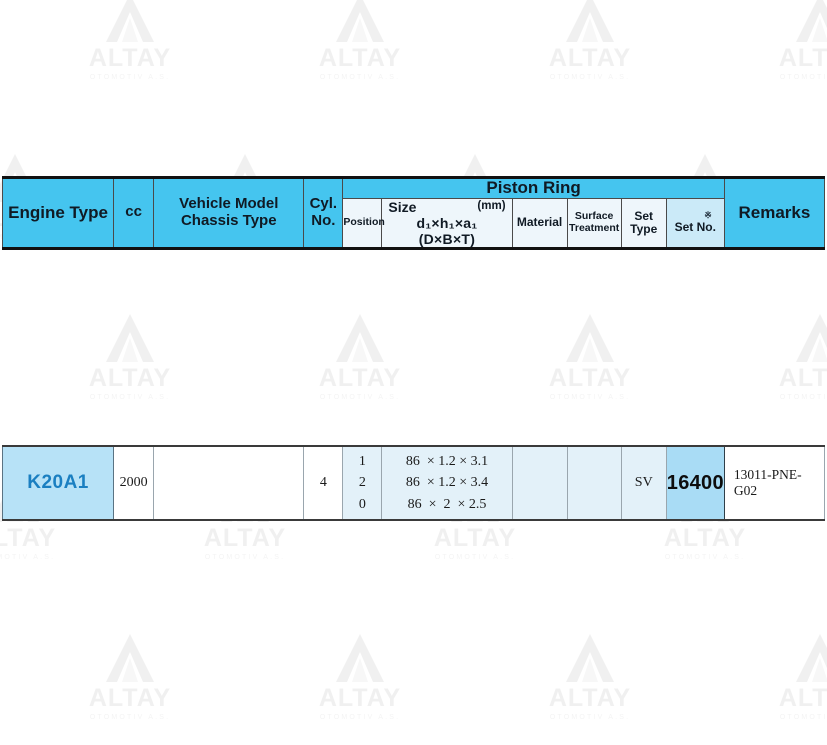 The width and height of the screenshot is (827, 745). I want to click on size-value-0: 86 × 1.2 × 3.1, so click(447, 462).